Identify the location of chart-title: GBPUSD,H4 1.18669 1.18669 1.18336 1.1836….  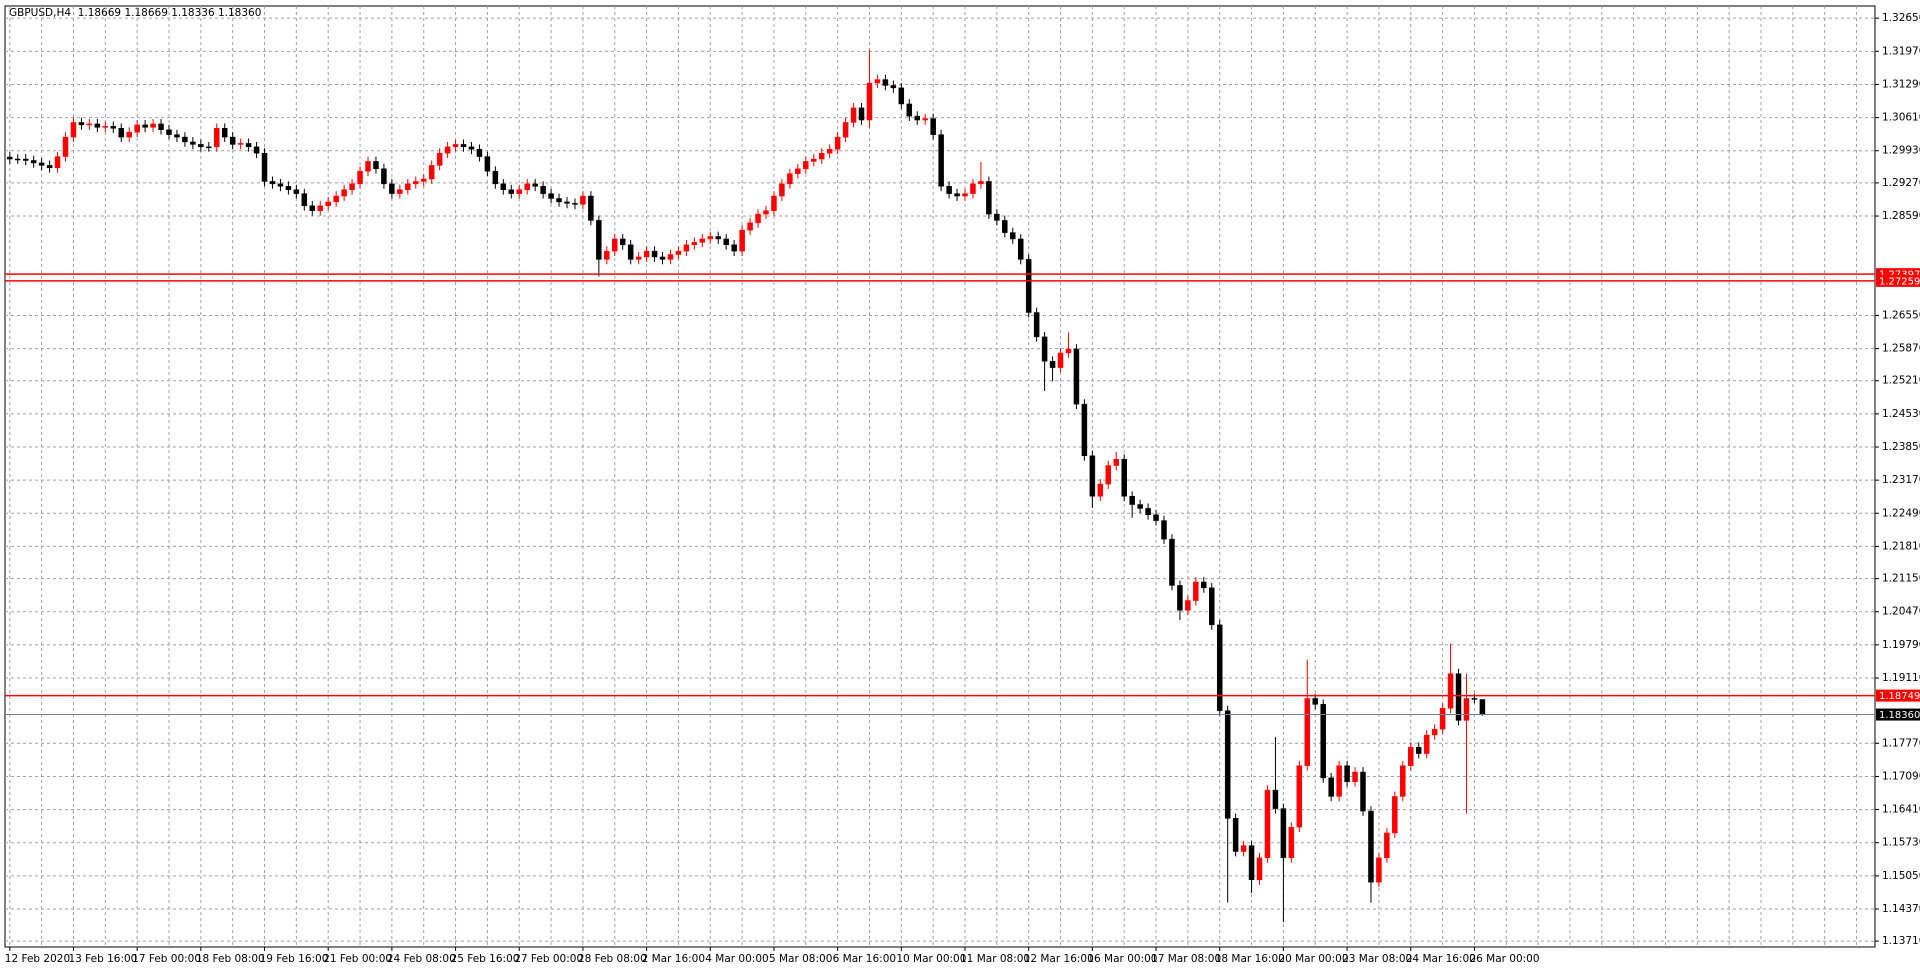
(135, 13).